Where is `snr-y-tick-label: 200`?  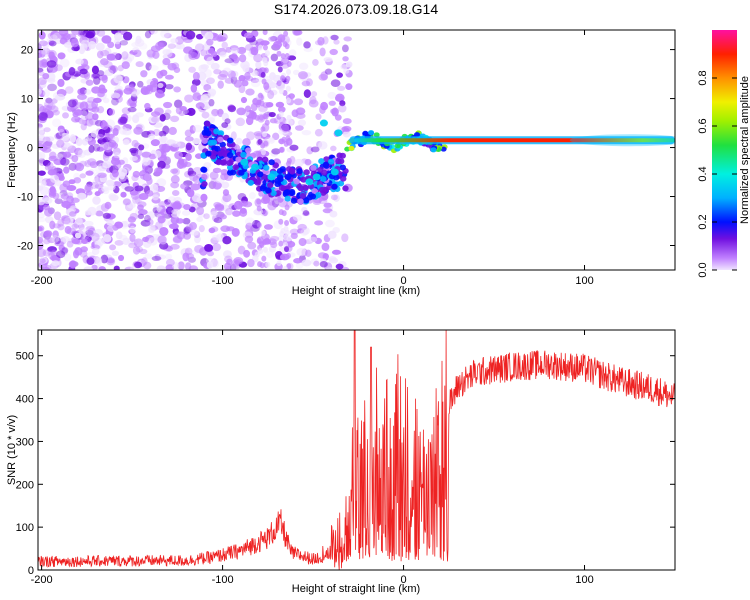 snr-y-tick-label: 200 is located at coordinates (25, 485).